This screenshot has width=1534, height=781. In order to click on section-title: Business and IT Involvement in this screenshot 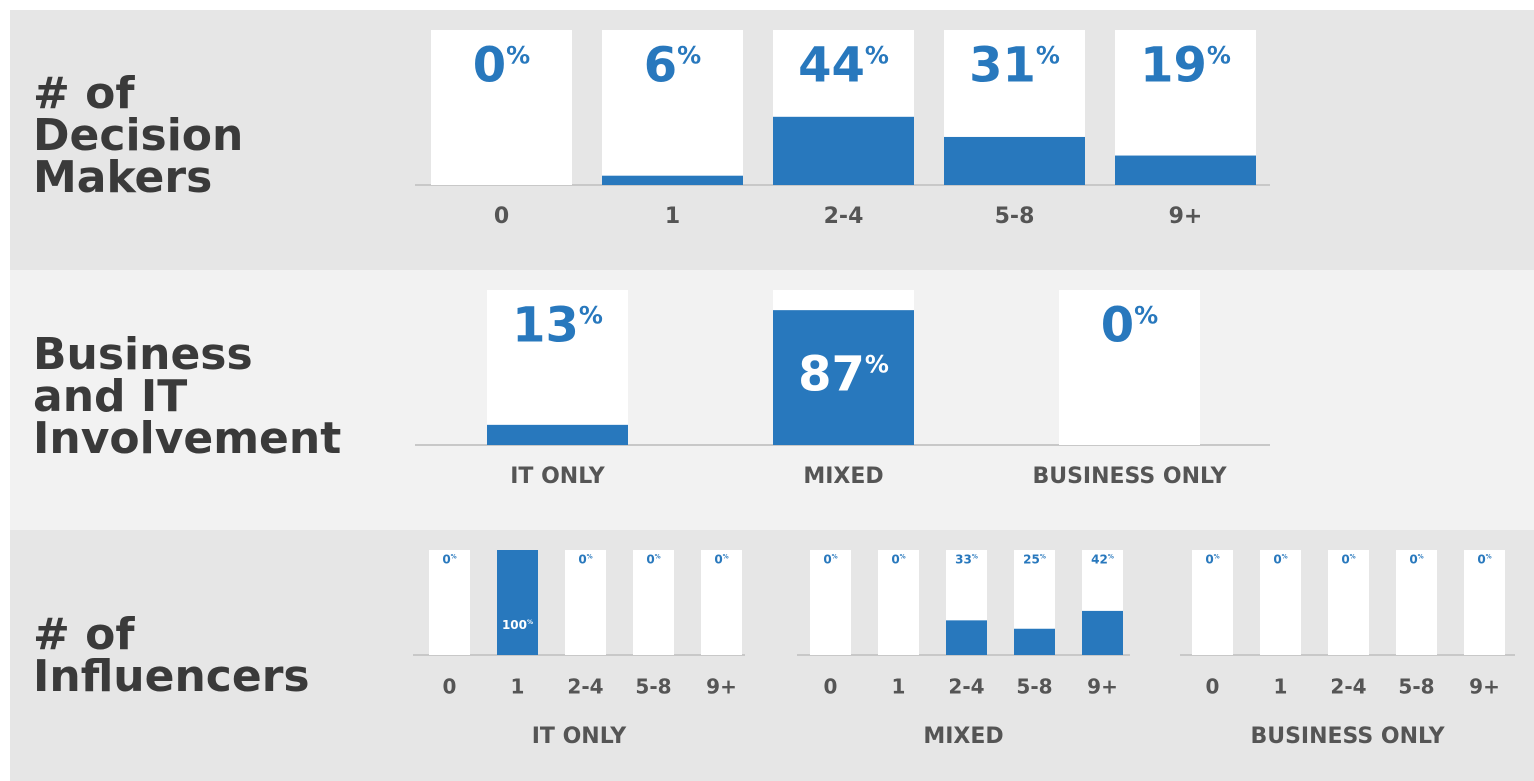, I will do `click(187, 396)`.